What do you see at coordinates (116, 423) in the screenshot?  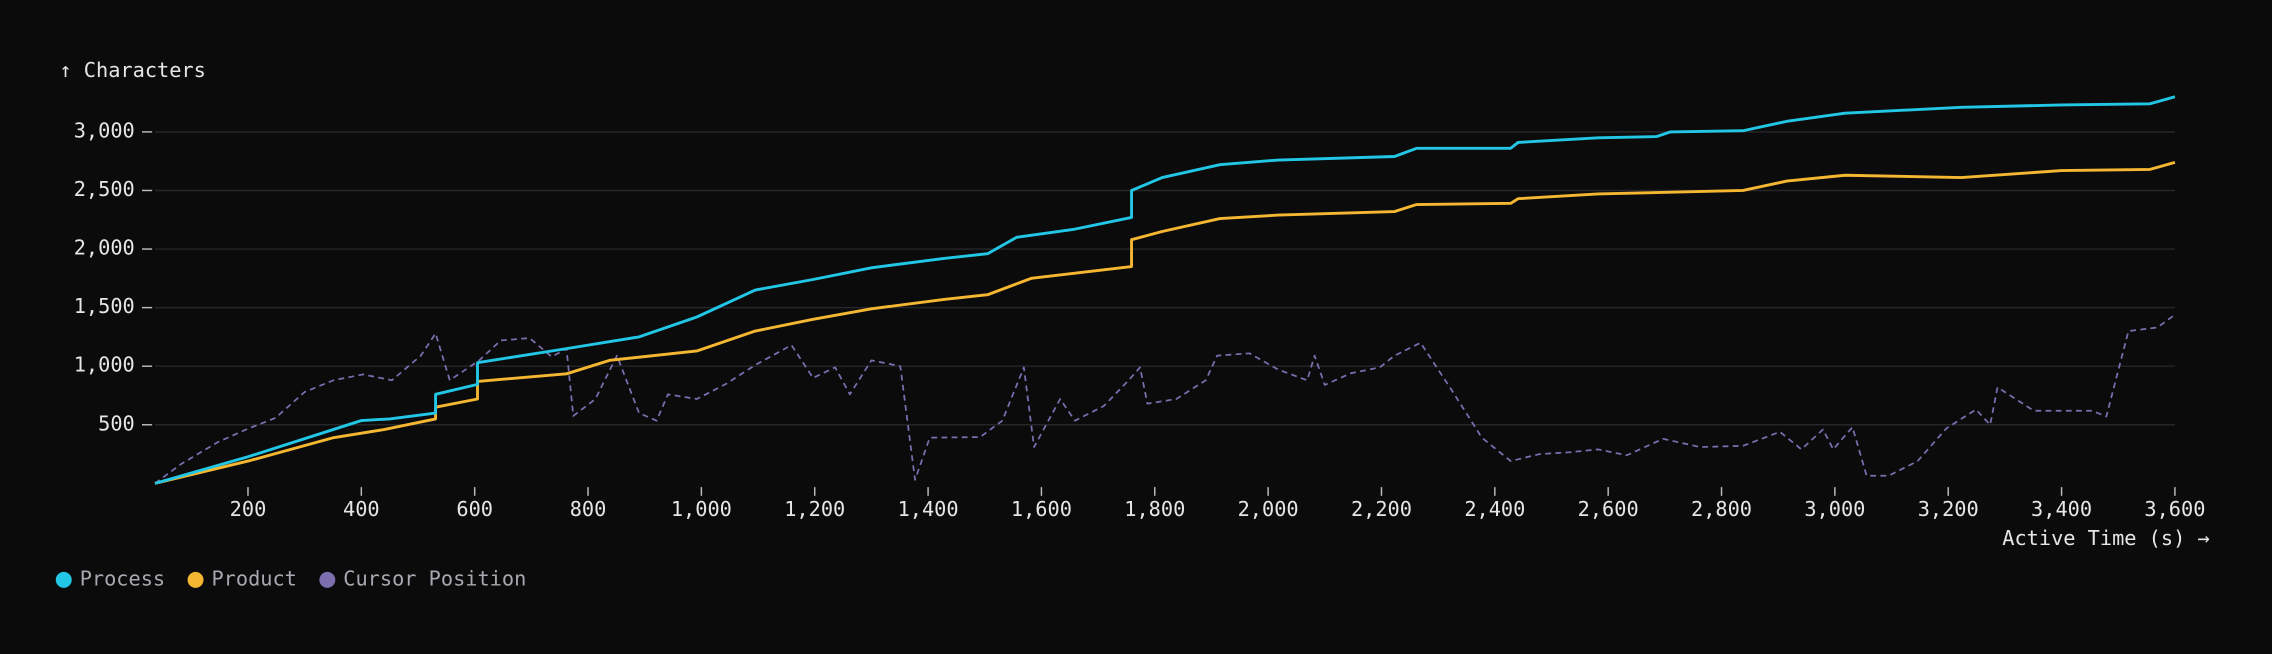 I see `y-tick-label: 500` at bounding box center [116, 423].